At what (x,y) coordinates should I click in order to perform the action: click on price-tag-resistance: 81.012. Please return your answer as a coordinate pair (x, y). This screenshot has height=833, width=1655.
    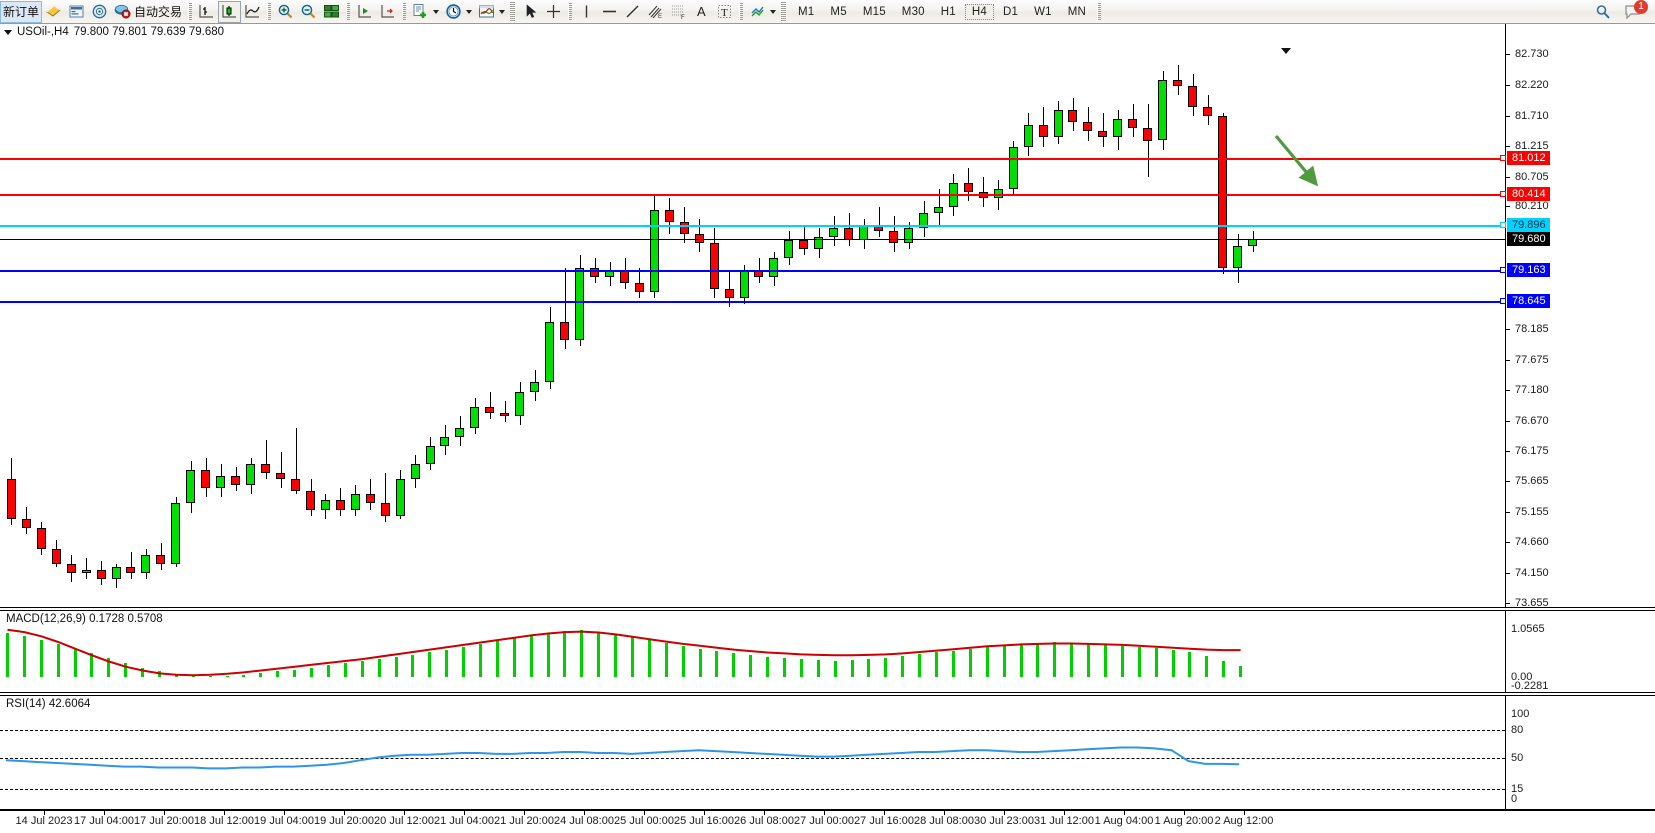
    Looking at the image, I should click on (1525, 157).